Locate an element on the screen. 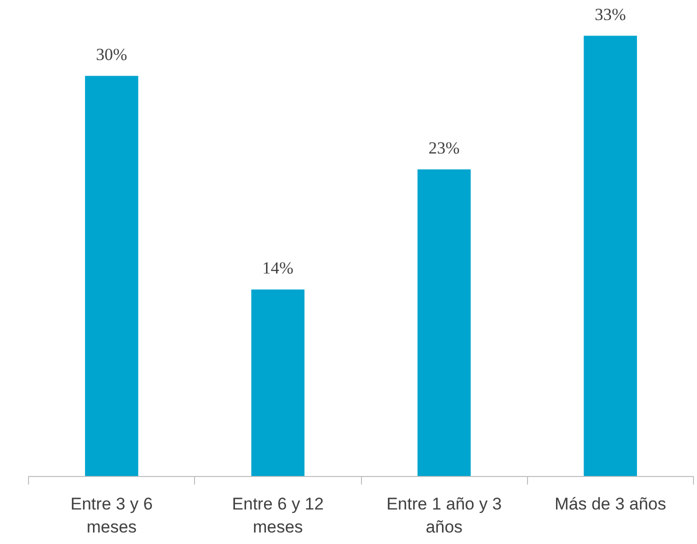 Image resolution: width=697 pixels, height=544 pixels. x-tick-label: Entre 1 año y 3 años is located at coordinates (444, 515).